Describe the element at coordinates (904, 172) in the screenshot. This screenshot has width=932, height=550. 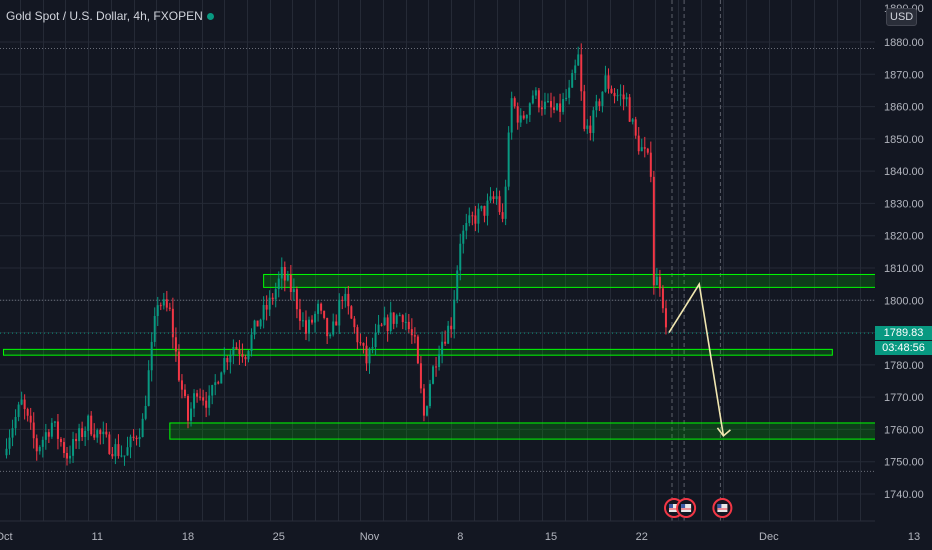
I see `price-tick-label: 1840.00` at that location.